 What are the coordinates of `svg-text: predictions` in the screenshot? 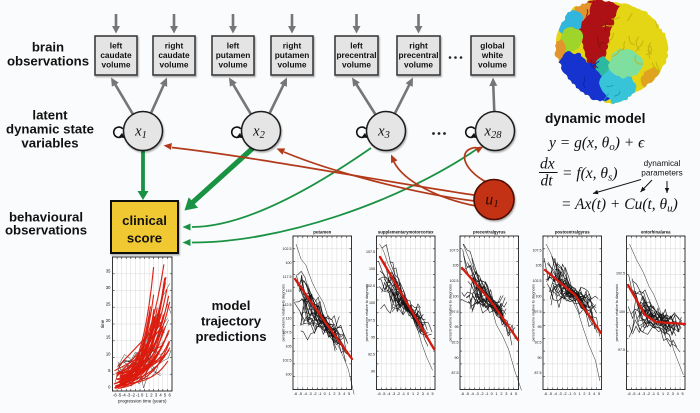 It's located at (230, 336).